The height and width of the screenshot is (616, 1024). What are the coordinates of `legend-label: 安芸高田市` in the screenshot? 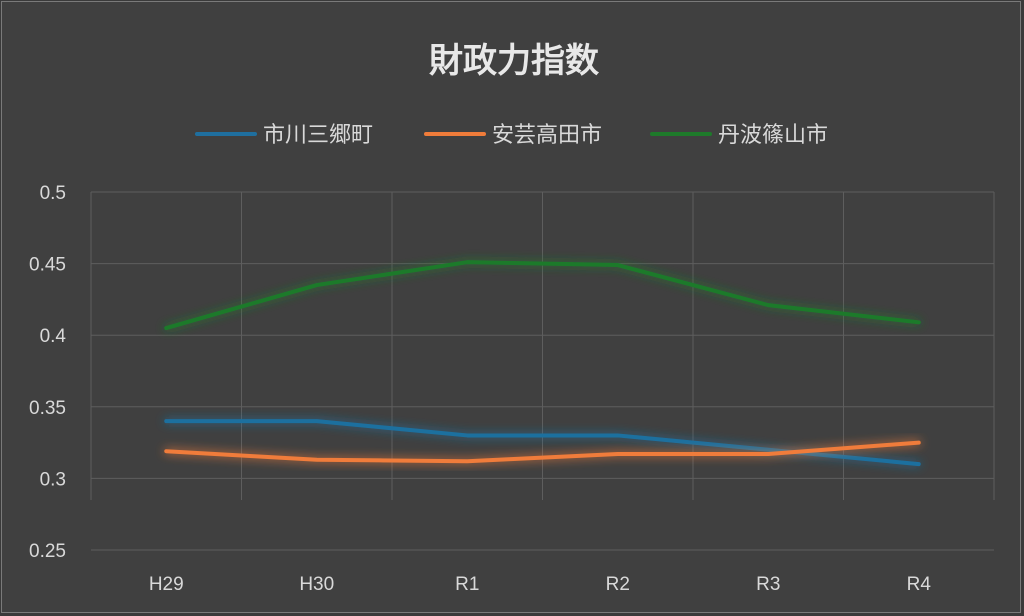 It's located at (547, 135).